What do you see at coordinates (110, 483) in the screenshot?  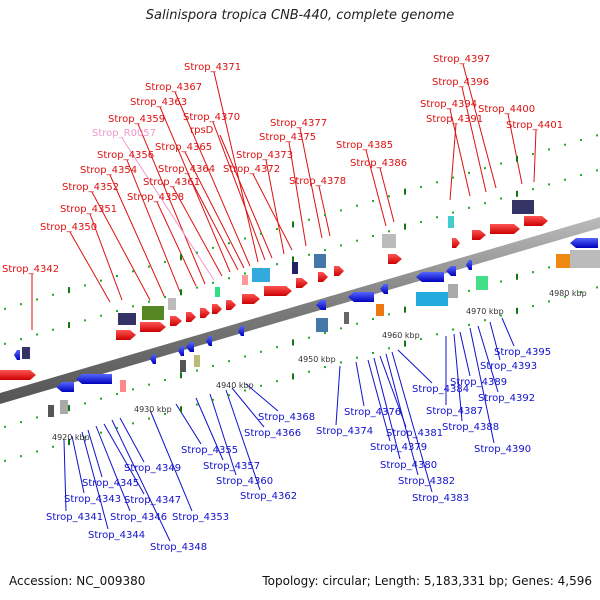 I see `reverse-gene-label: Strop_4345` at bounding box center [110, 483].